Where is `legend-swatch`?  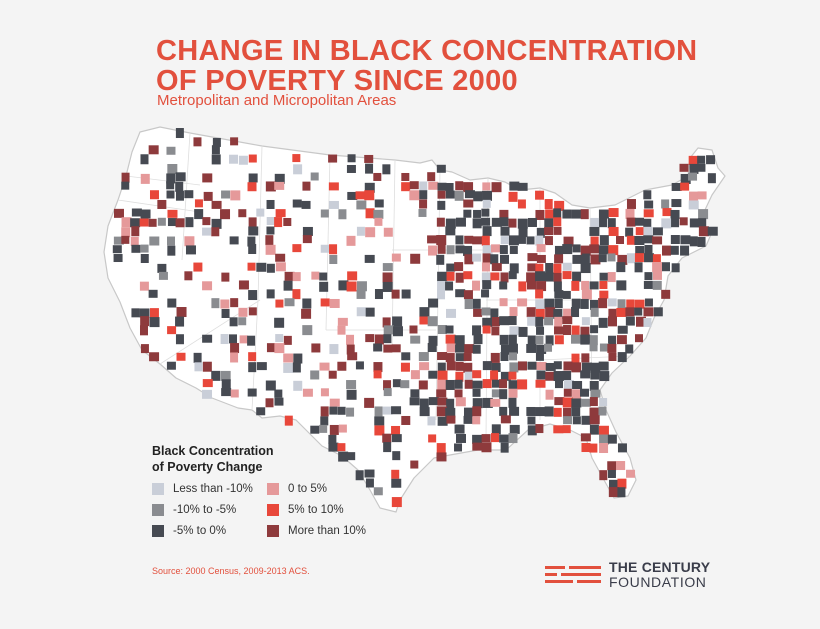 legend-swatch is located at coordinates (158, 531).